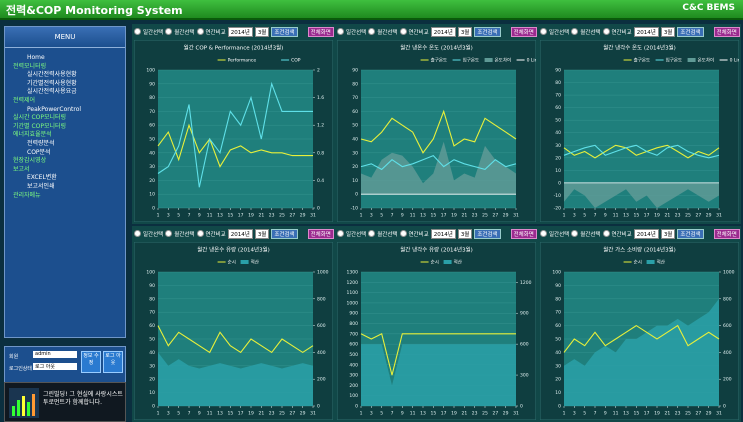  I want to click on logout-button: 로그 아웃, so click(113, 362).